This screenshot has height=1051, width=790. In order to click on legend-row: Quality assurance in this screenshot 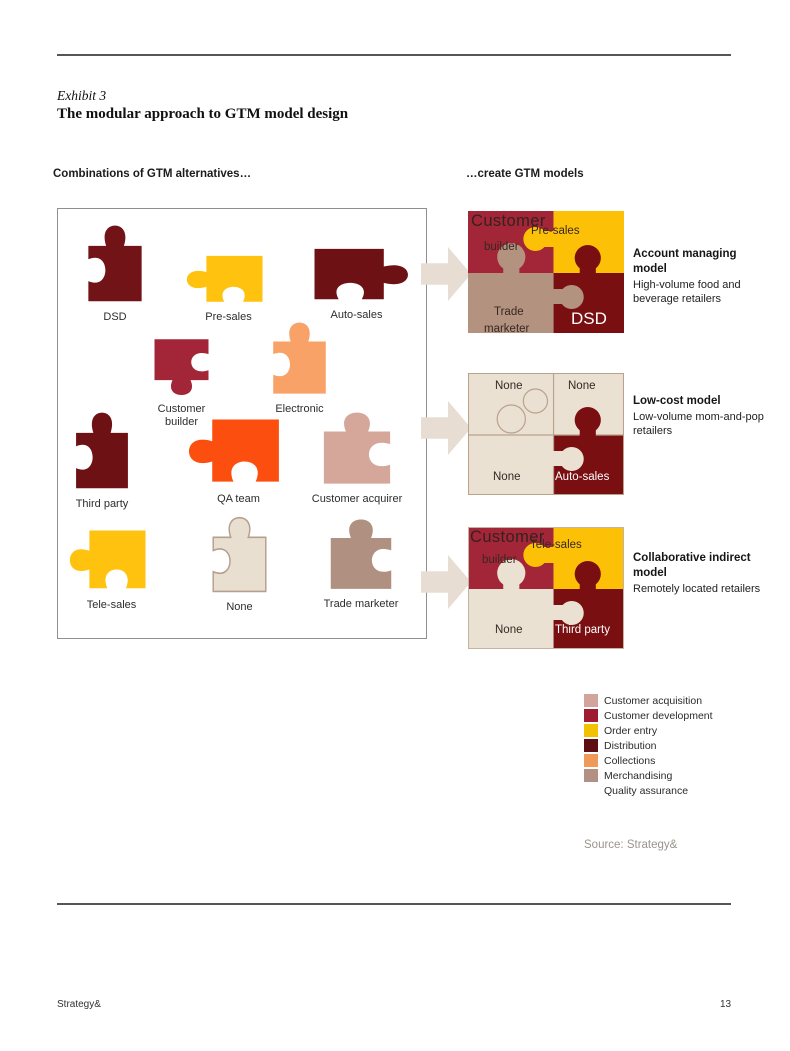, I will do `click(648, 790)`.